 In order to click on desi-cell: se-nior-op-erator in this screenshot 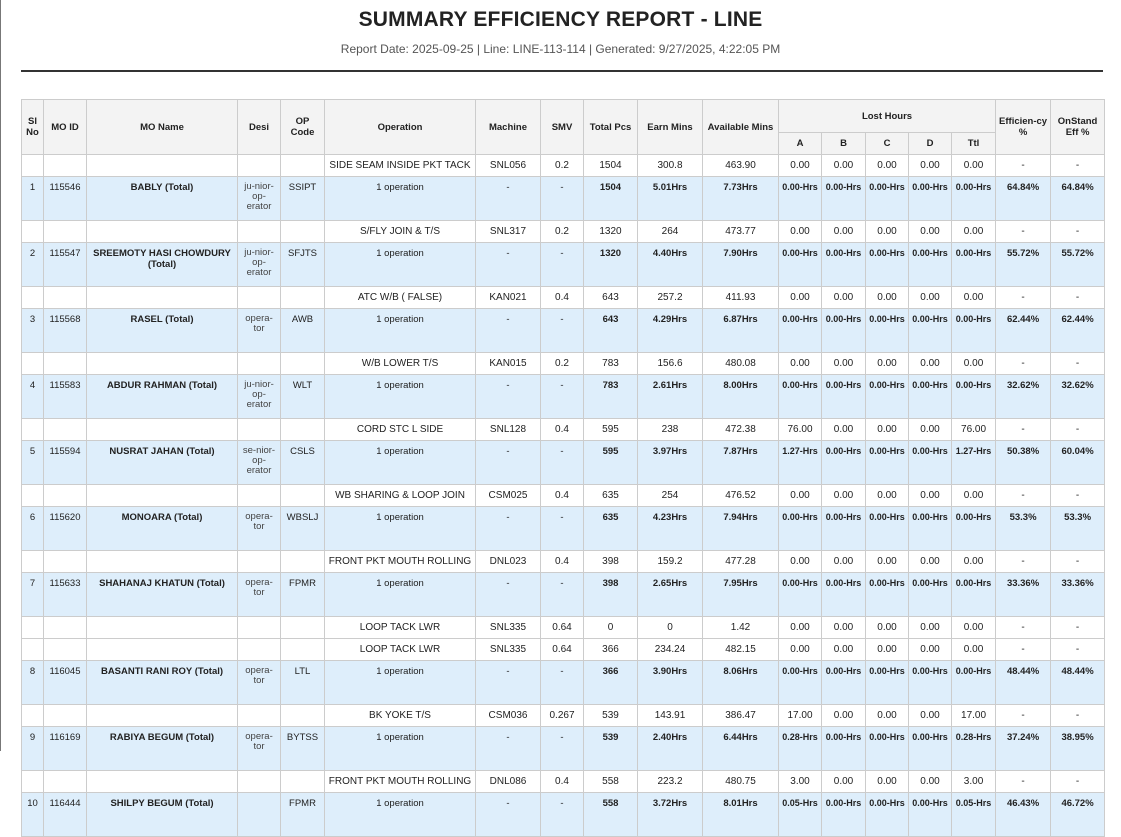, I will do `click(259, 462)`.